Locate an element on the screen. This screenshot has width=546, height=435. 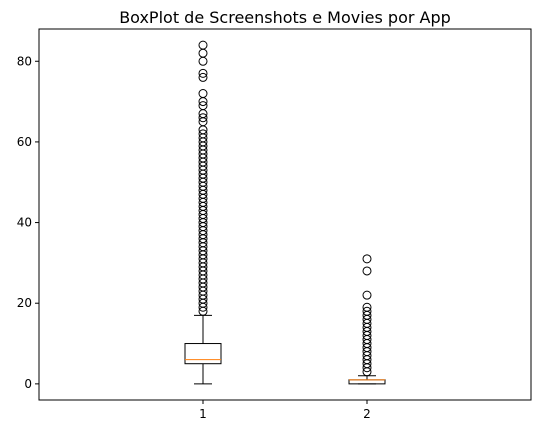
y-axis: 0 20 40 60 80 is located at coordinates (28, 222).